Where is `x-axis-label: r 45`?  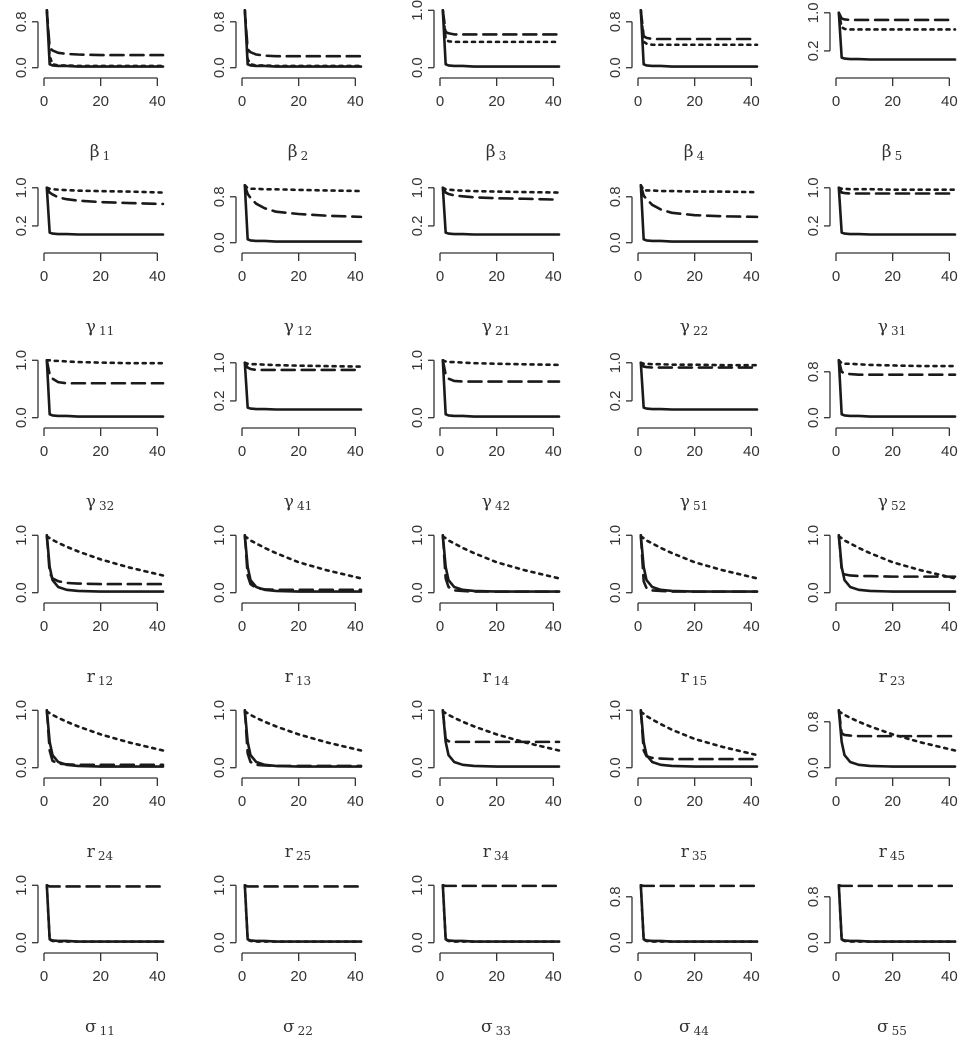
x-axis-label: r 45 is located at coordinates (892, 852).